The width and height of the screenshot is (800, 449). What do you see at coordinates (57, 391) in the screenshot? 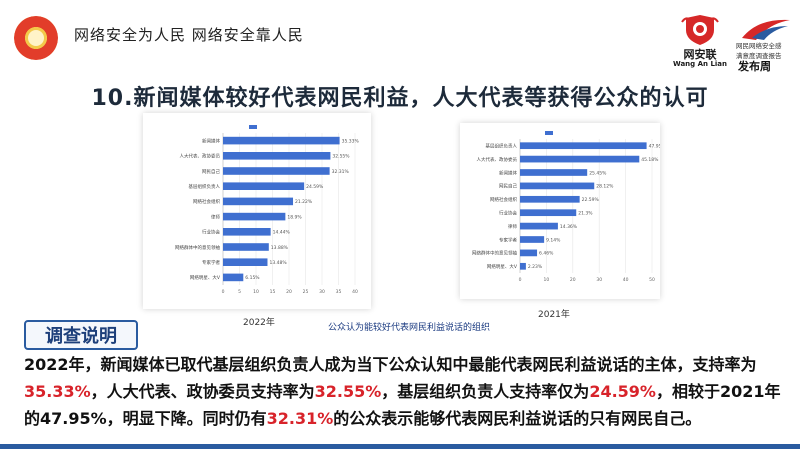
I see `highlight-value: 35.33%` at bounding box center [57, 391].